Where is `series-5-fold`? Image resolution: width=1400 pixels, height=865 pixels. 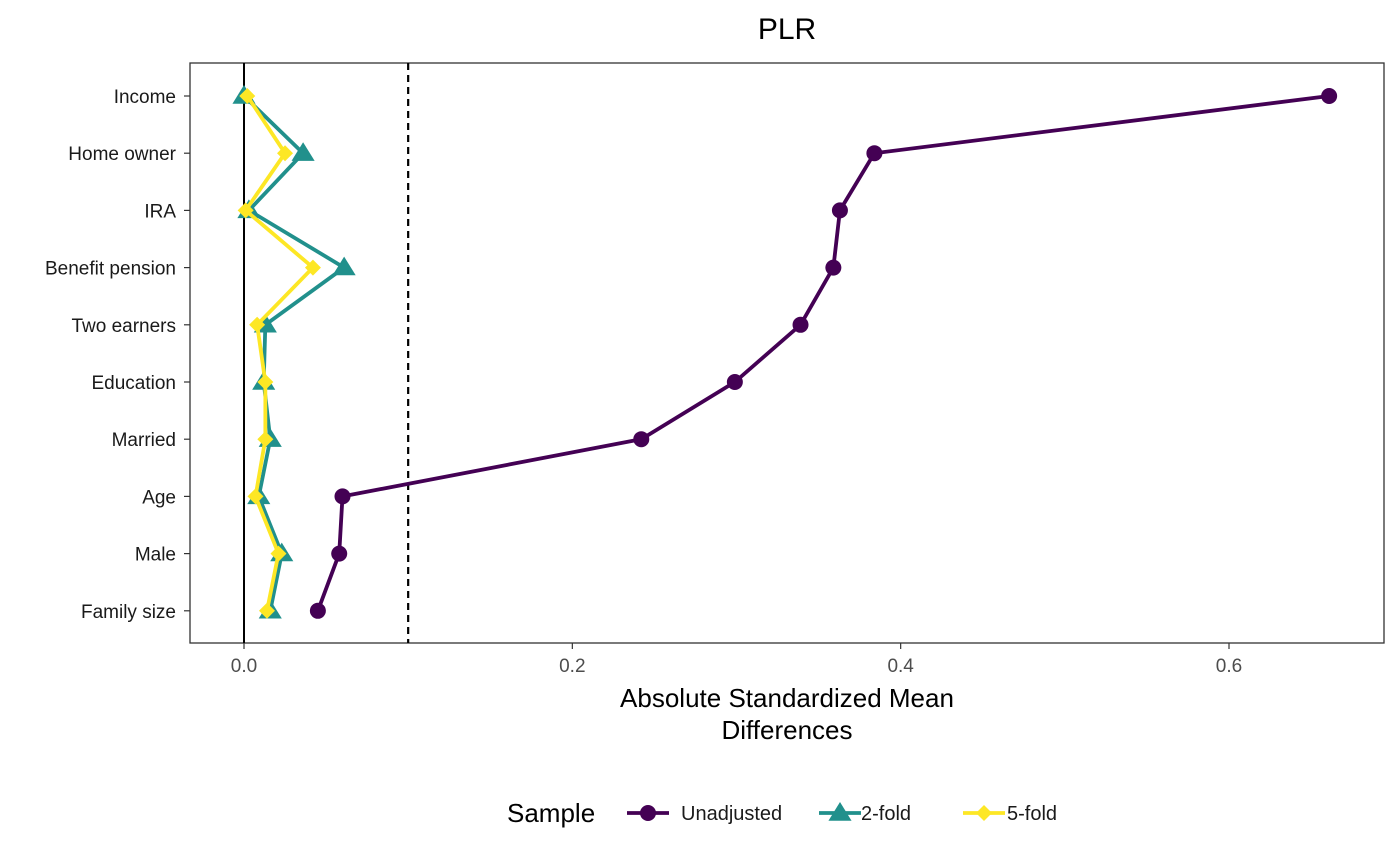 series-5-fold is located at coordinates (279, 353).